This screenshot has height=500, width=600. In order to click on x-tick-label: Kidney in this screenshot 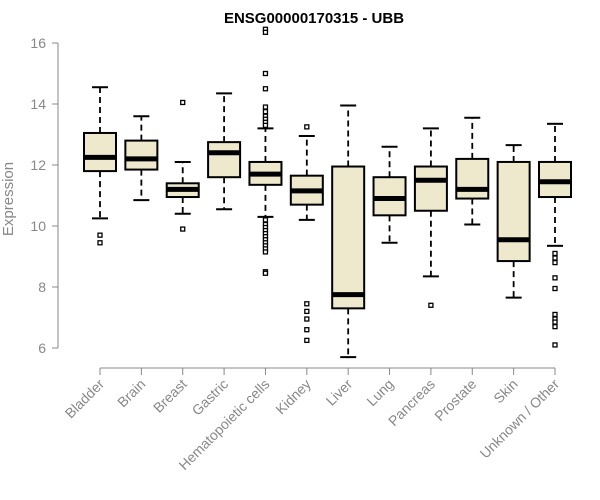, I will do `click(293, 397)`.